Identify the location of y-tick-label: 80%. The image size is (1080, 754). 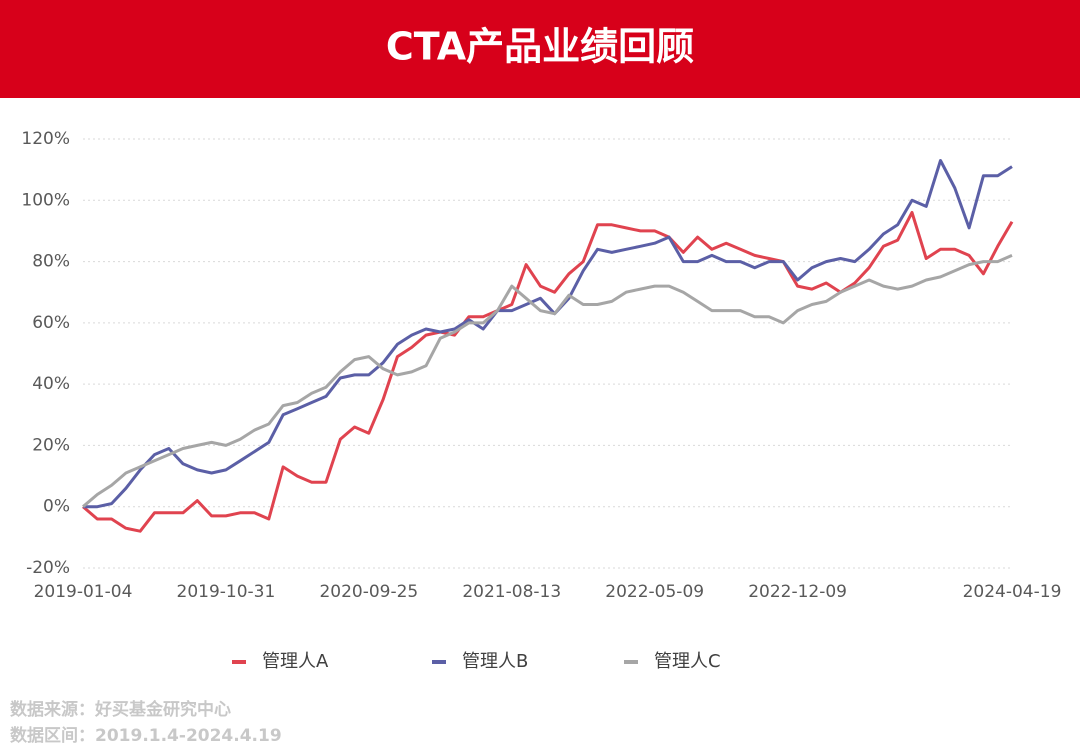
(51, 262).